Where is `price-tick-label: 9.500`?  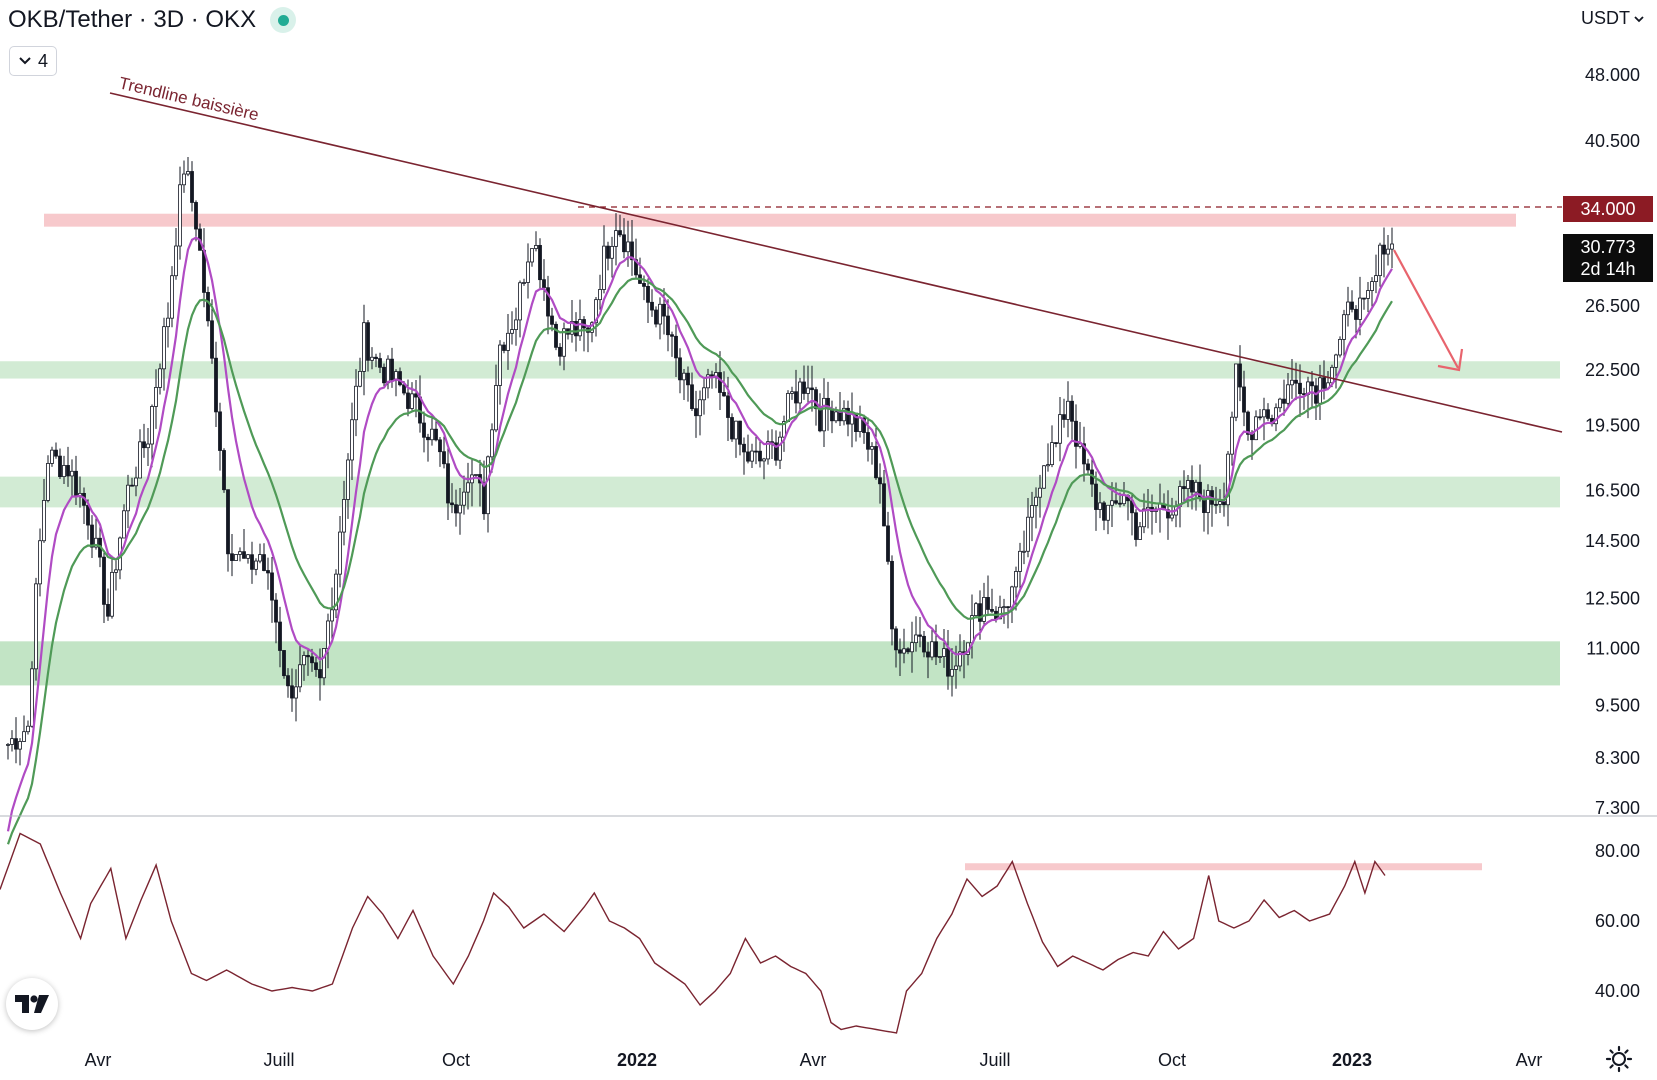 price-tick-label: 9.500 is located at coordinates (1617, 705).